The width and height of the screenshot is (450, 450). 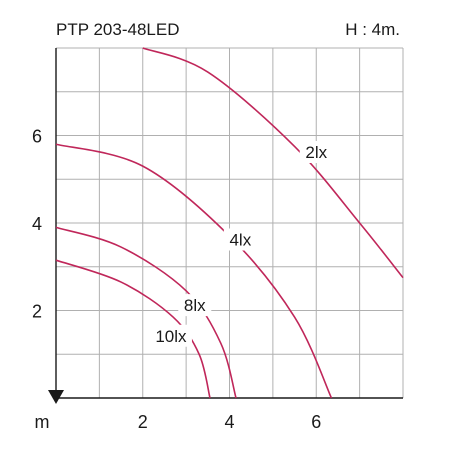 I want to click on y-tick-label: 2, so click(x=37, y=312).